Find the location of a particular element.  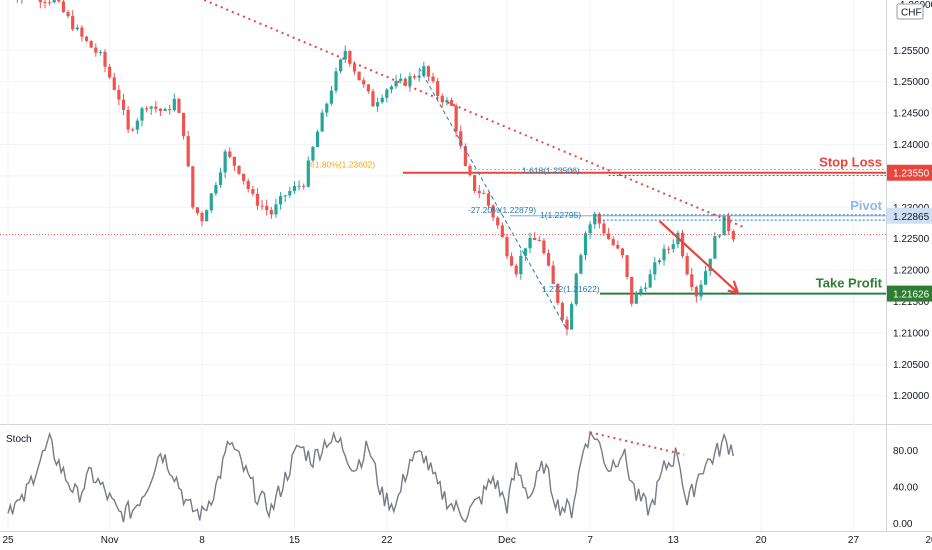

price-tick-label: 1.25000 is located at coordinates (911, 82).